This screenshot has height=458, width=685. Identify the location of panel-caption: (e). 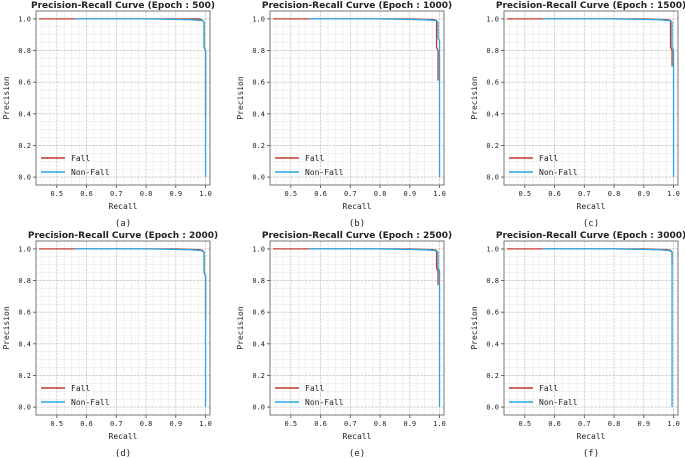
(357, 453).